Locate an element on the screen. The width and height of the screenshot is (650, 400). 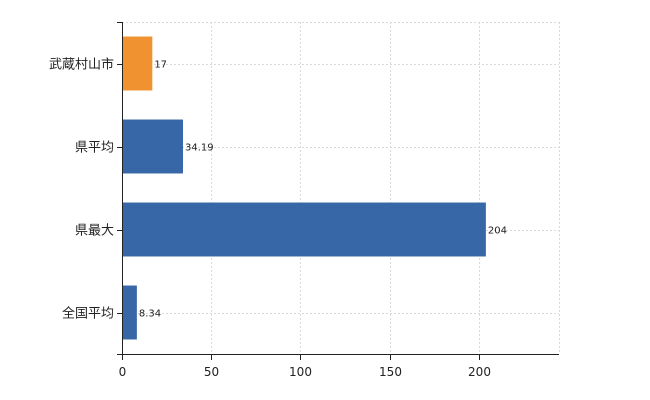
x-tick-label: 150 is located at coordinates (390, 372).